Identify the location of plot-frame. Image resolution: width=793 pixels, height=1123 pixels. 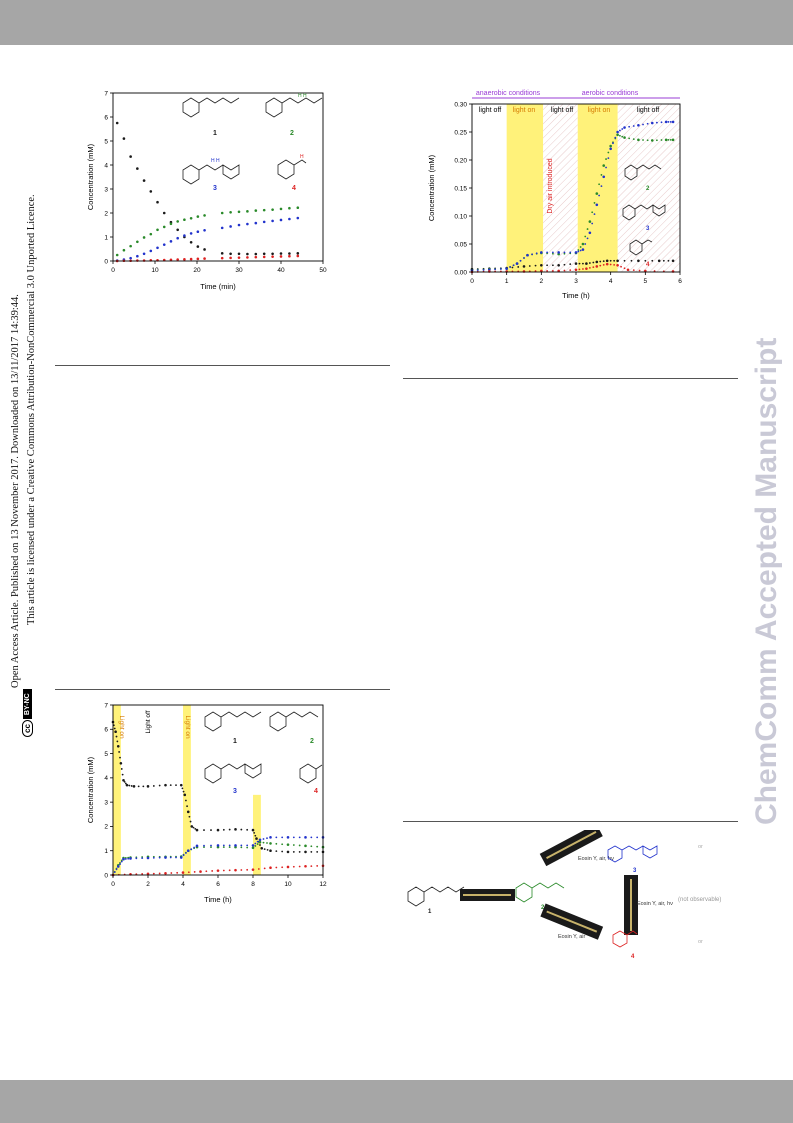
(218, 177).